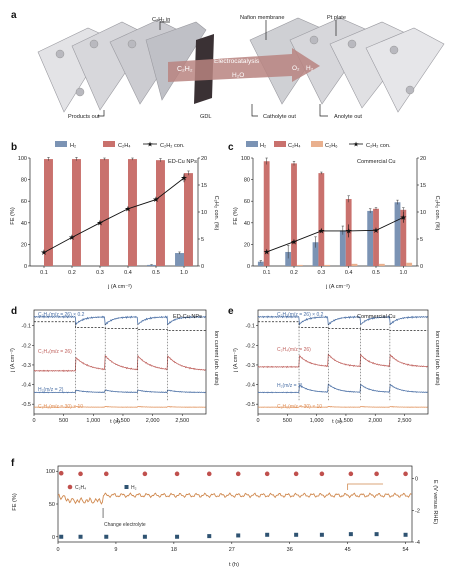 This screenshot has width=449, height=569. Describe the element at coordinates (202, 267) in the screenshot. I see `y2-tick-label: 0` at that location.